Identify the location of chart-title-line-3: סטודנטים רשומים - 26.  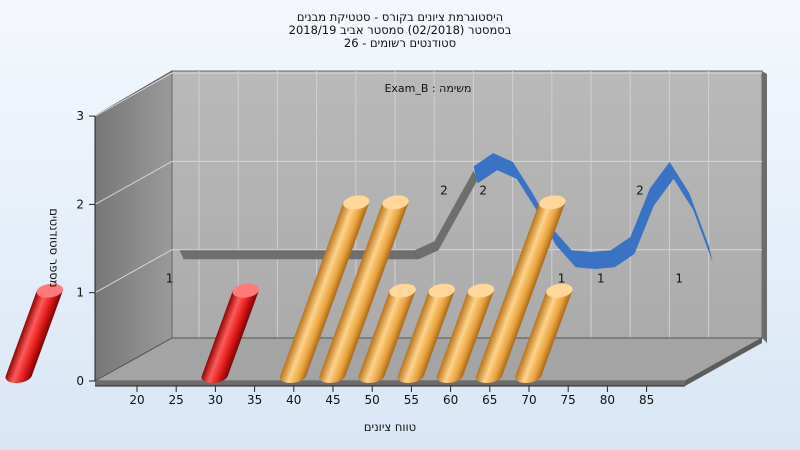
(400, 43).